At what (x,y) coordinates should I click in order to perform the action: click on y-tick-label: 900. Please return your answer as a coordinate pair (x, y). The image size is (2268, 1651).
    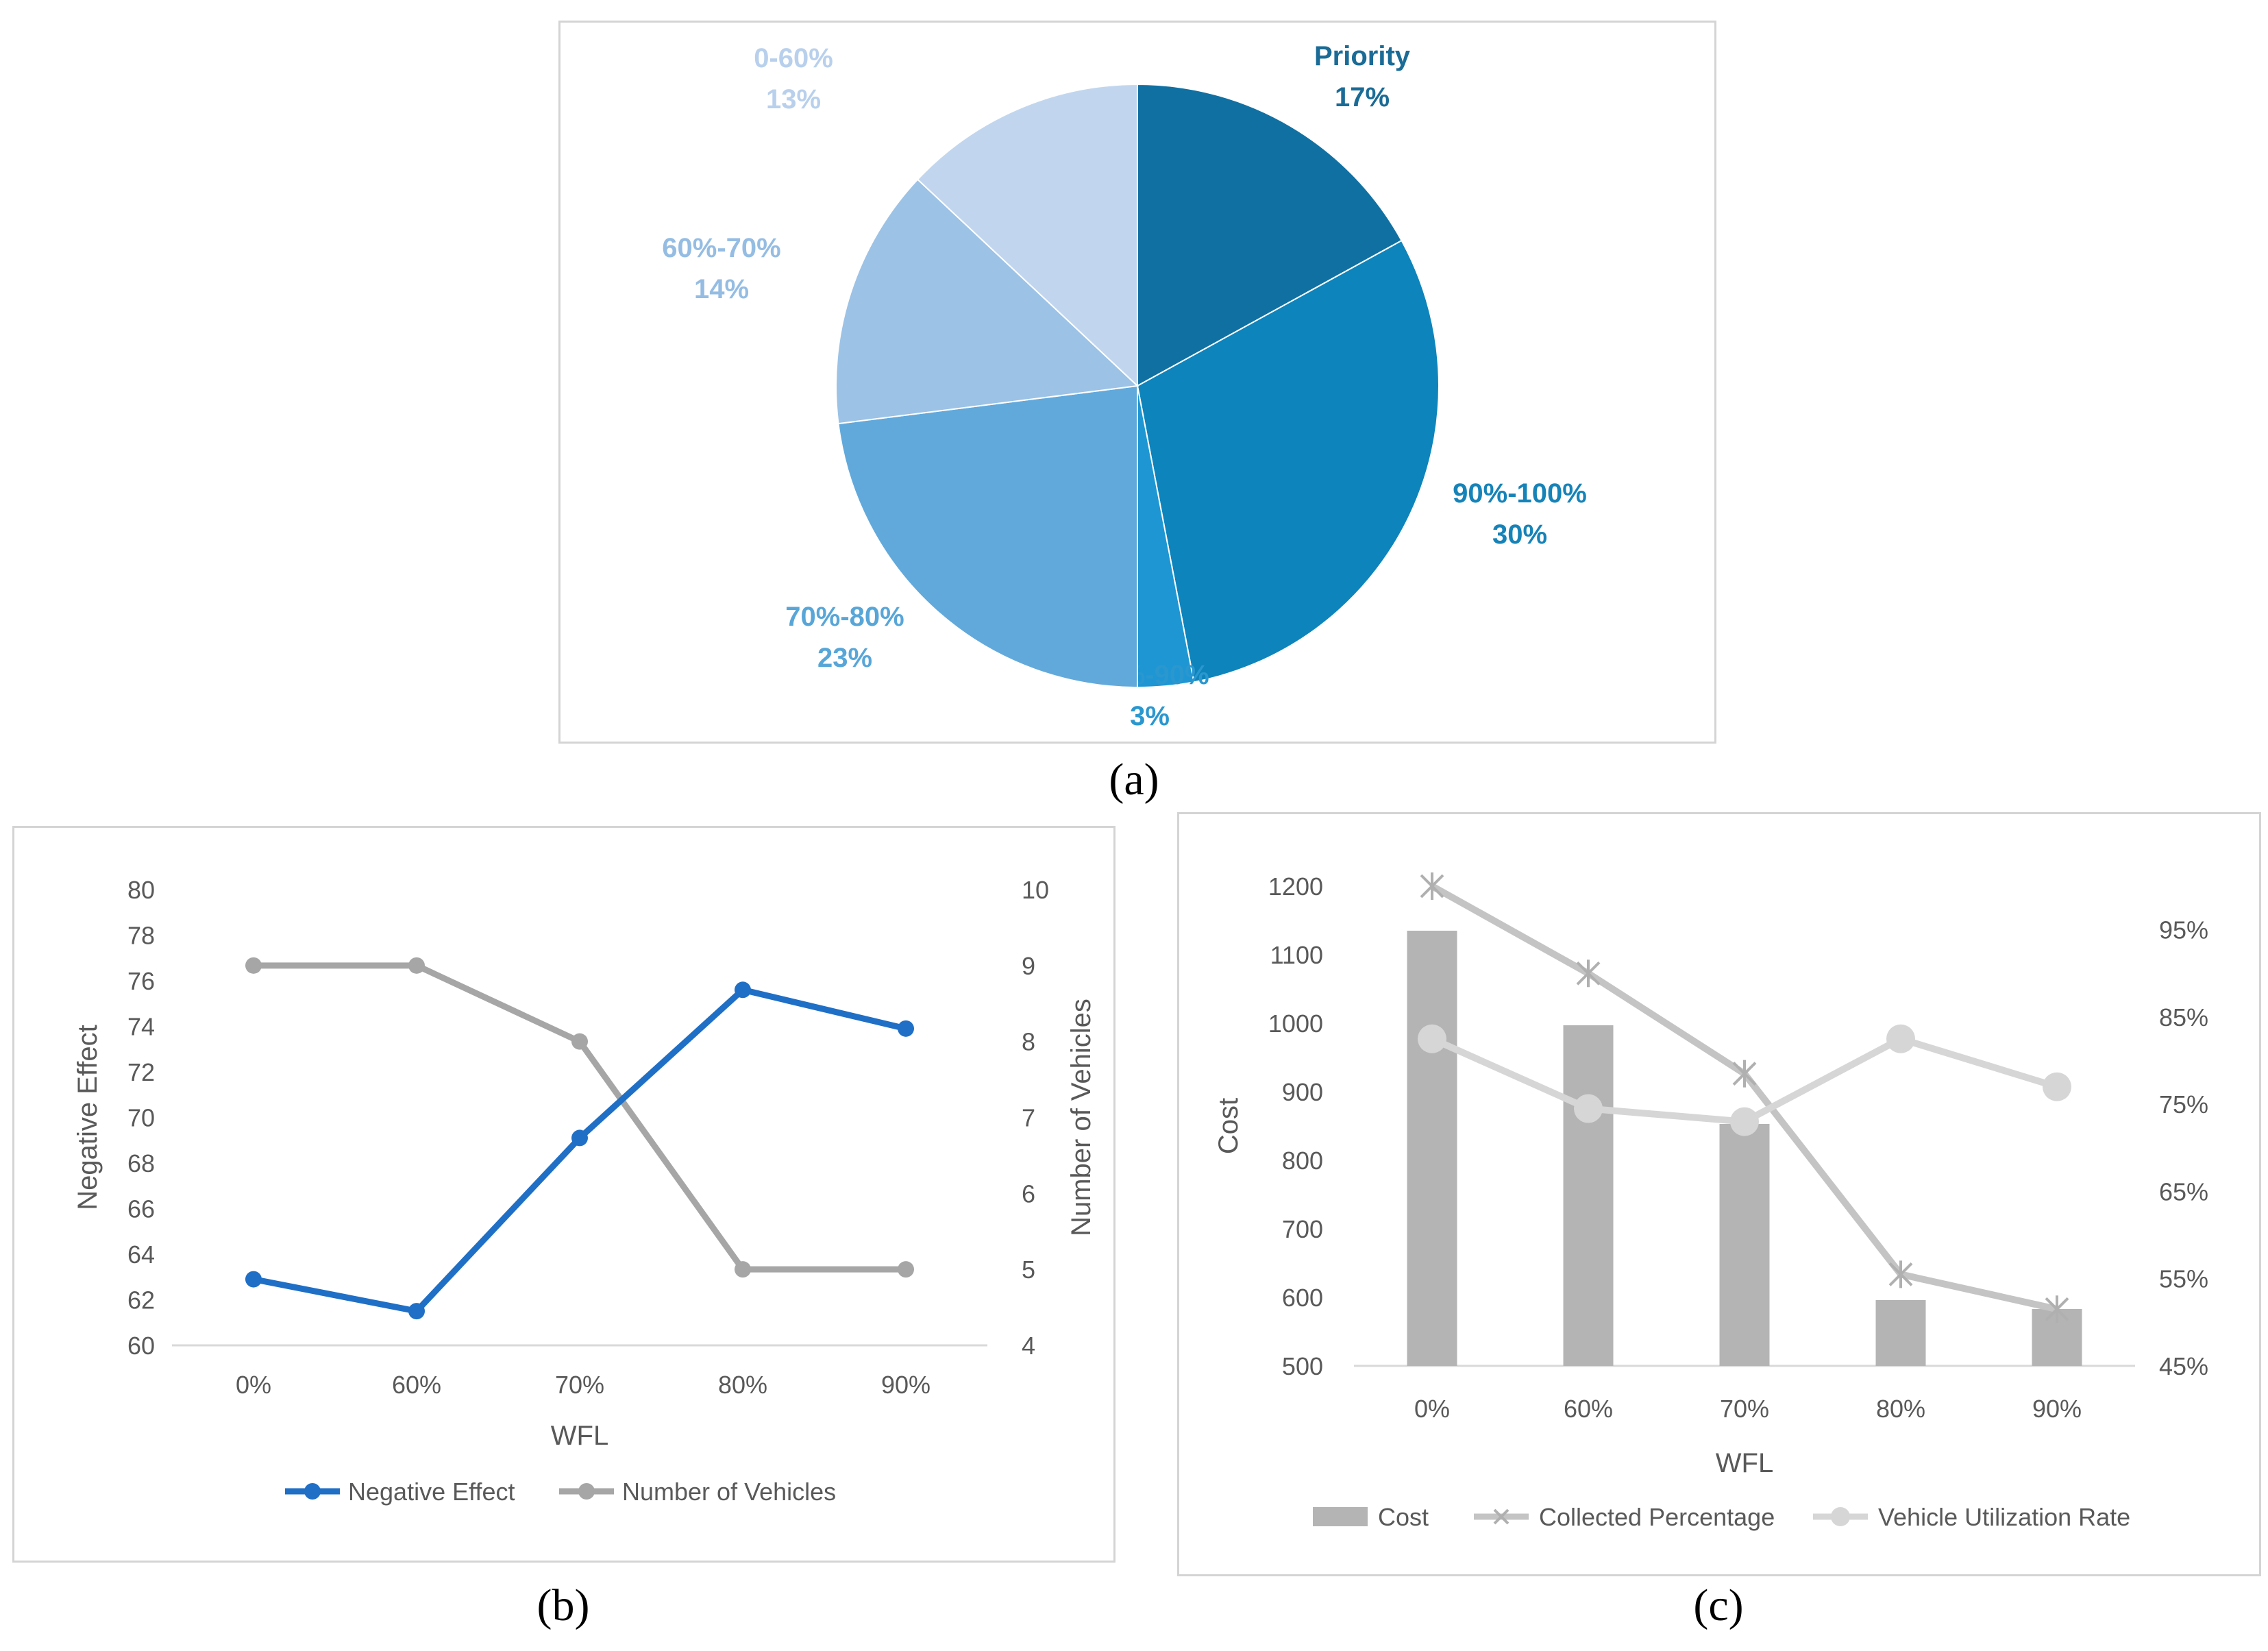
    Looking at the image, I should click on (1302, 1092).